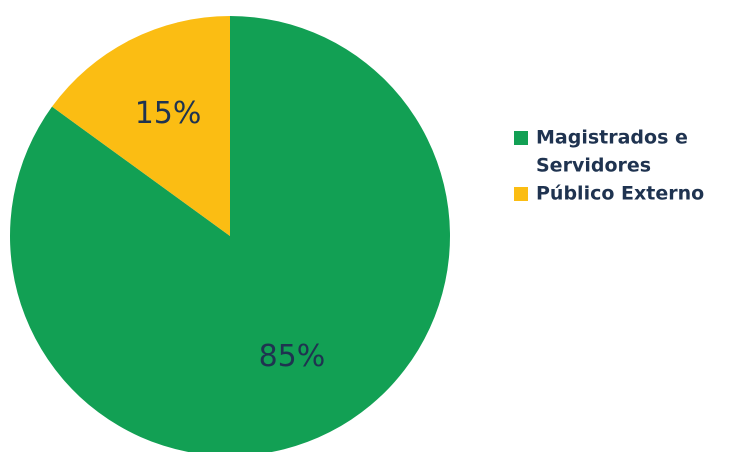  Describe the element at coordinates (292, 356) in the screenshot. I see `slice-data-label-0: 85%` at that location.